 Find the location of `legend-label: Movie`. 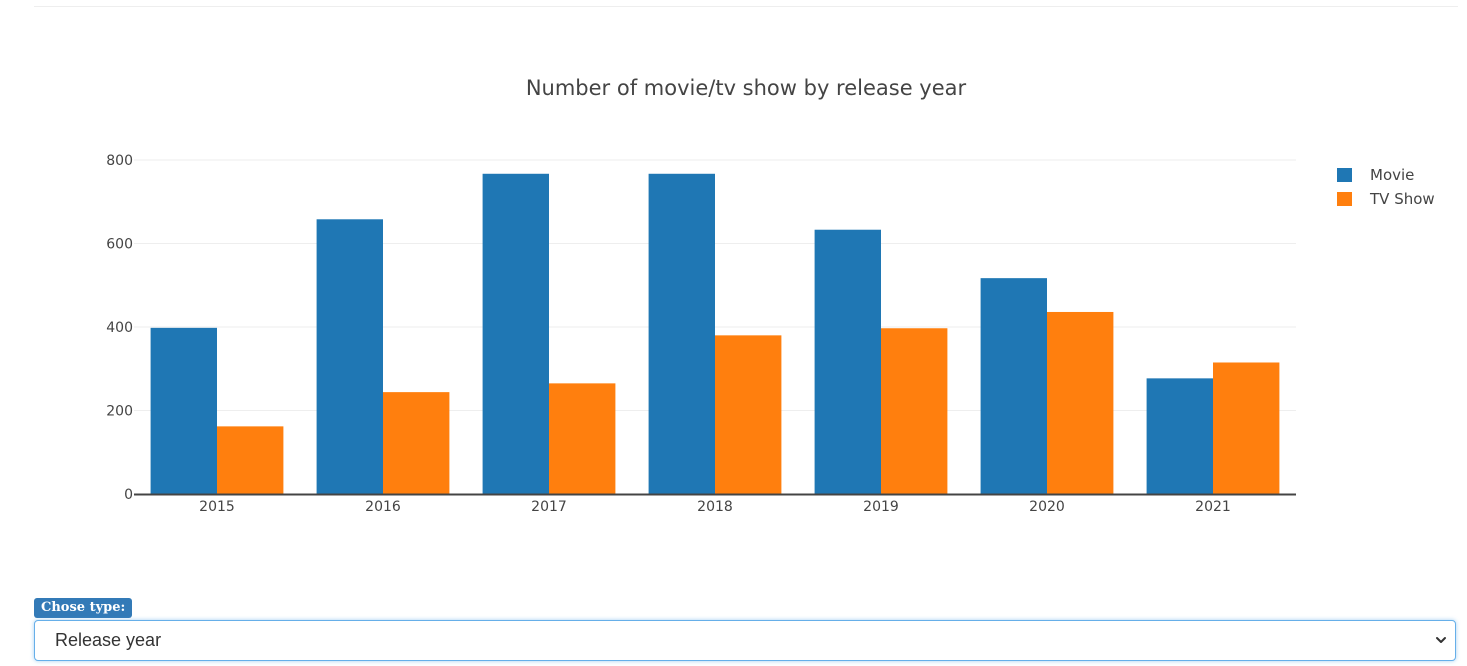

legend-label: Movie is located at coordinates (1392, 175).